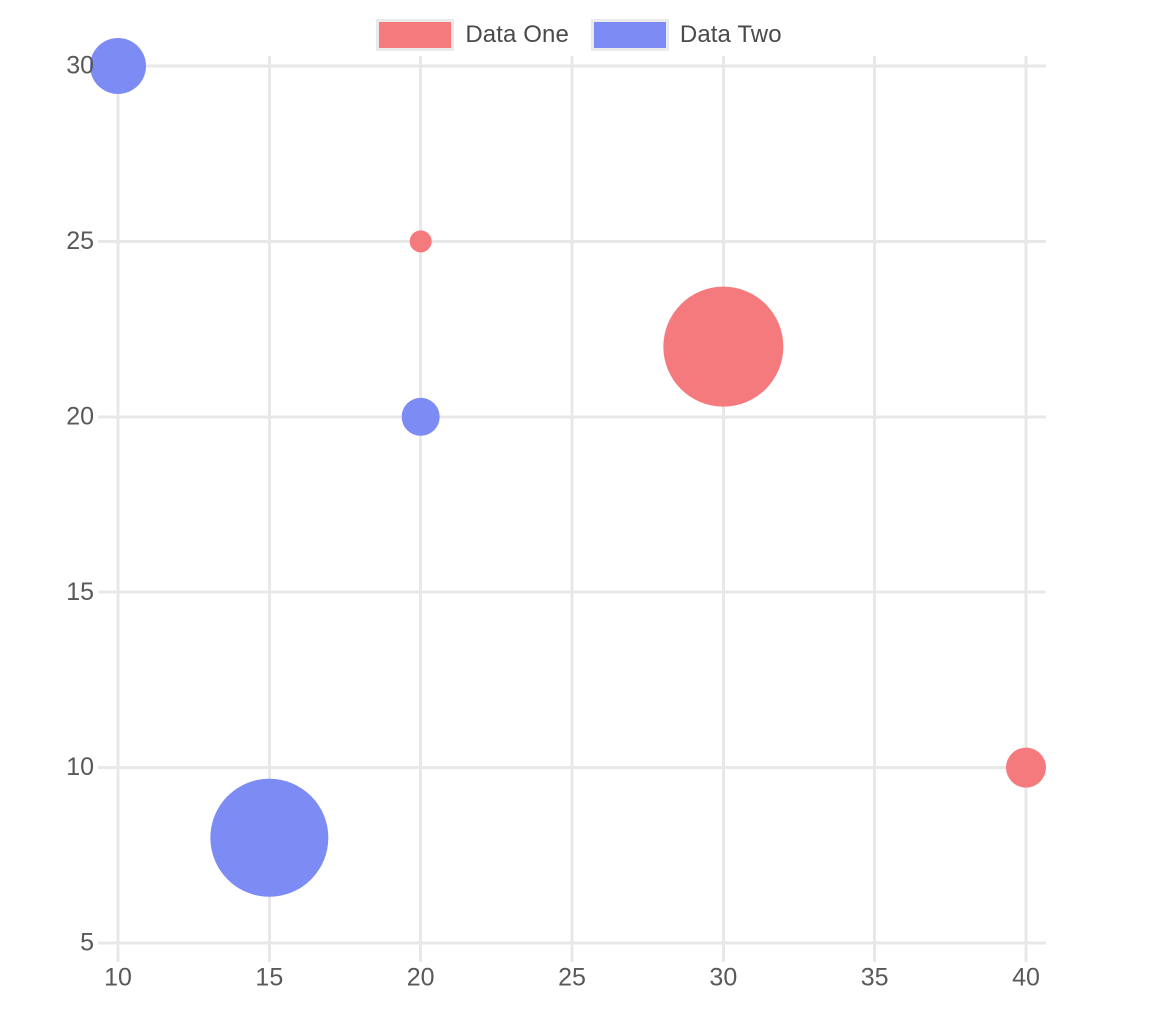 The image size is (1158, 1012). Describe the element at coordinates (80, 66) in the screenshot. I see `y-tick-label-30: 30` at that location.